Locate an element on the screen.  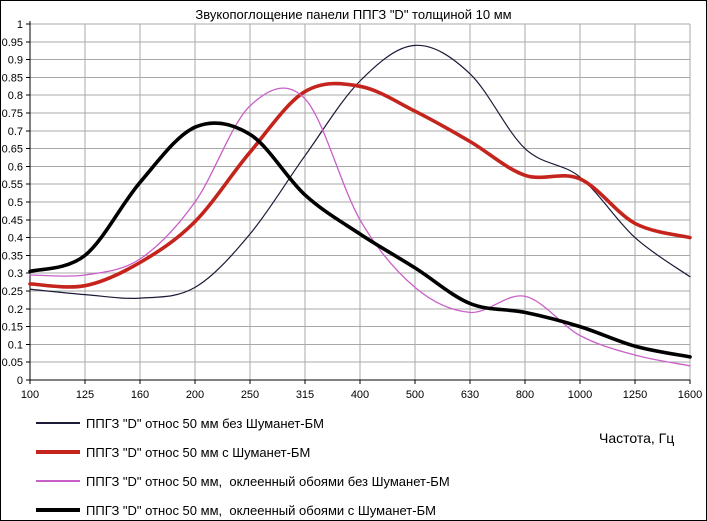
x-tick-label: 630 is located at coordinates (470, 395).